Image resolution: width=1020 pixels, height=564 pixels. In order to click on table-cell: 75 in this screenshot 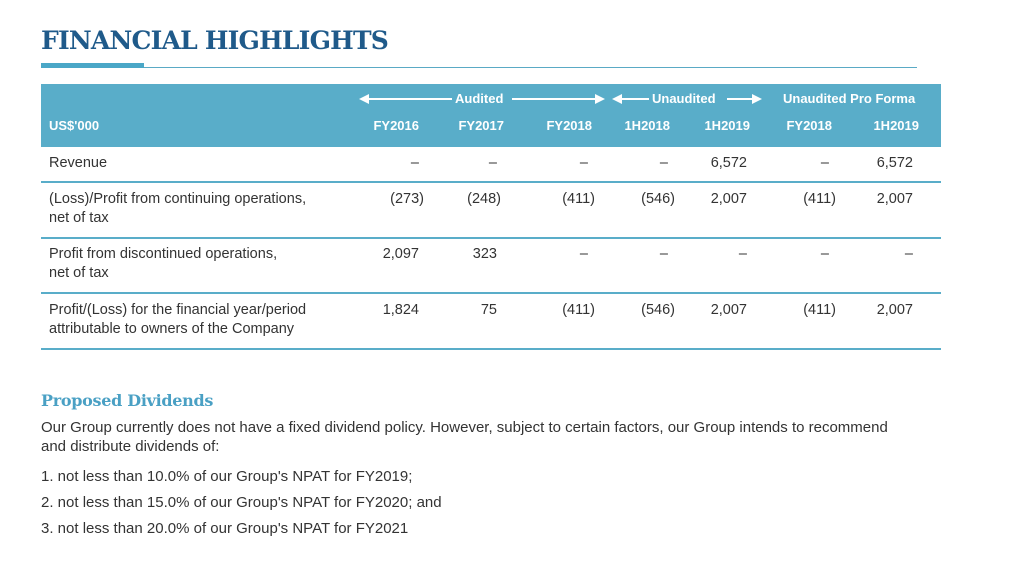, I will do `click(488, 310)`.